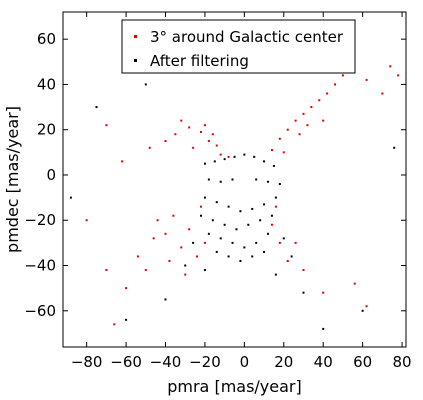 The width and height of the screenshot is (423, 400). I want to click on x-tick-label: −80, so click(87, 362).